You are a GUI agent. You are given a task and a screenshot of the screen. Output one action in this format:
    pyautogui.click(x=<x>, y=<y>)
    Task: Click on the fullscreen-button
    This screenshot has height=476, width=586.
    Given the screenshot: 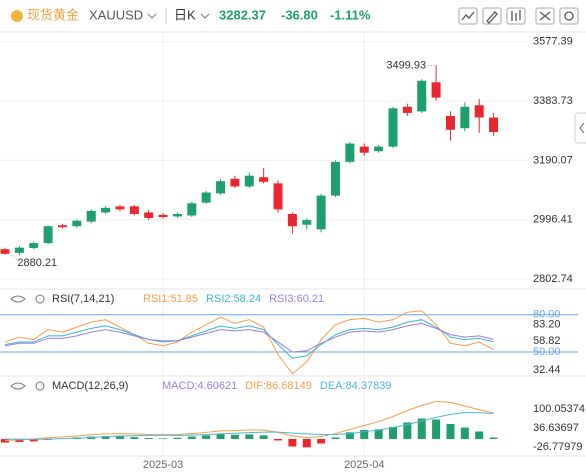 What is the action you would take?
    pyautogui.click(x=545, y=16)
    